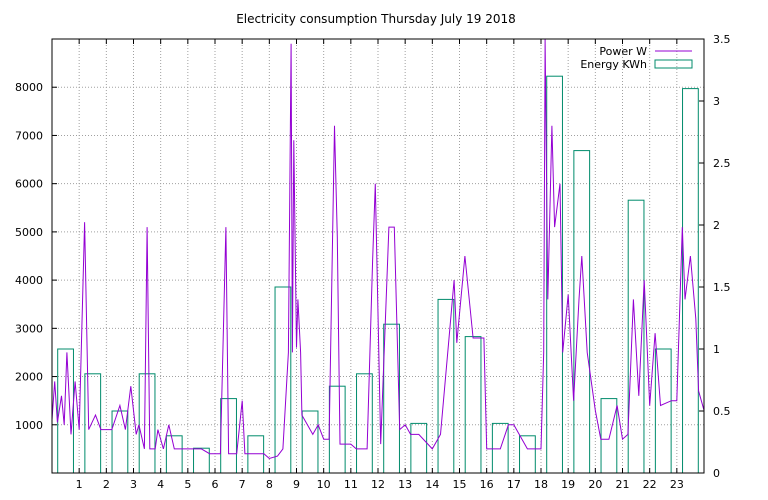 The image size is (768, 500). Describe the element at coordinates (541, 484) in the screenshot. I see `x-tick-label: 18` at that location.